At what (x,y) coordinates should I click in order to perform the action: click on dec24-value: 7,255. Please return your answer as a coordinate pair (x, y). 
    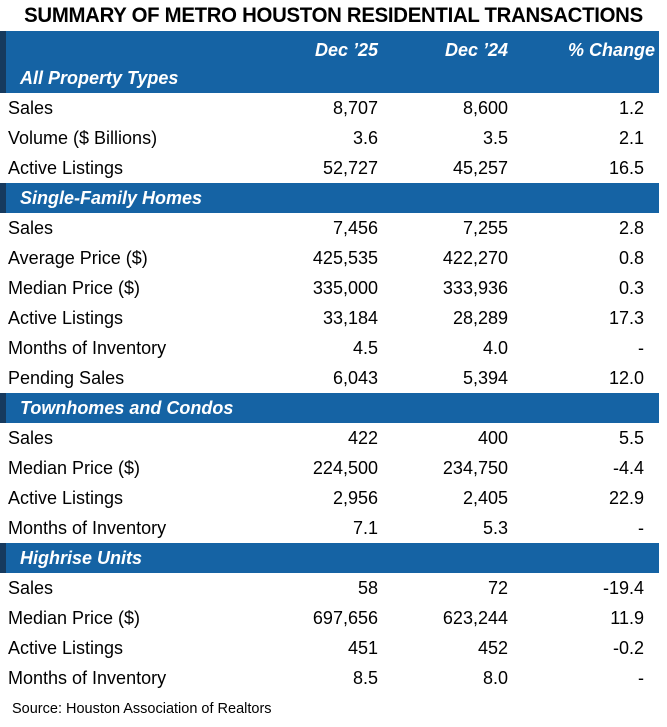
    Looking at the image, I should click on (485, 228).